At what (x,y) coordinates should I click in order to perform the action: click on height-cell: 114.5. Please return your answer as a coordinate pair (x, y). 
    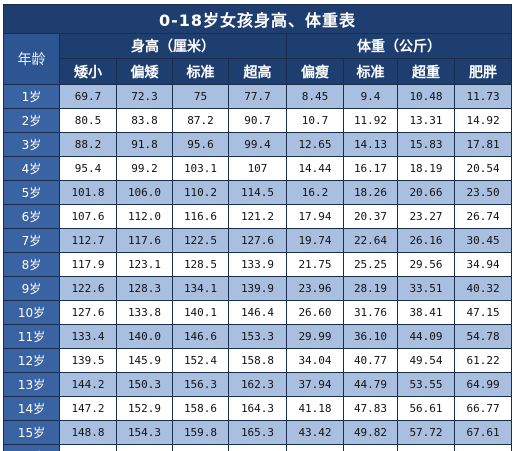
    Looking at the image, I should click on (257, 192).